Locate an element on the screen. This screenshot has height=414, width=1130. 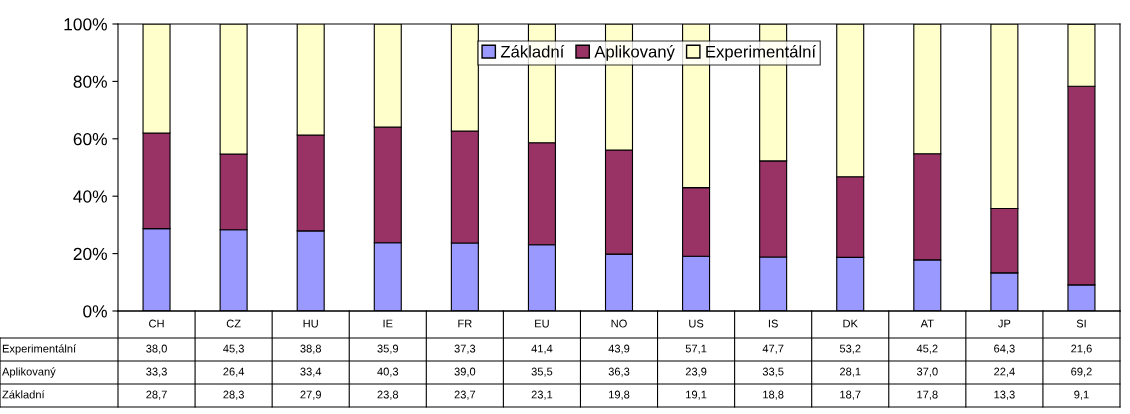
data-label: 23,7 is located at coordinates (465, 395).